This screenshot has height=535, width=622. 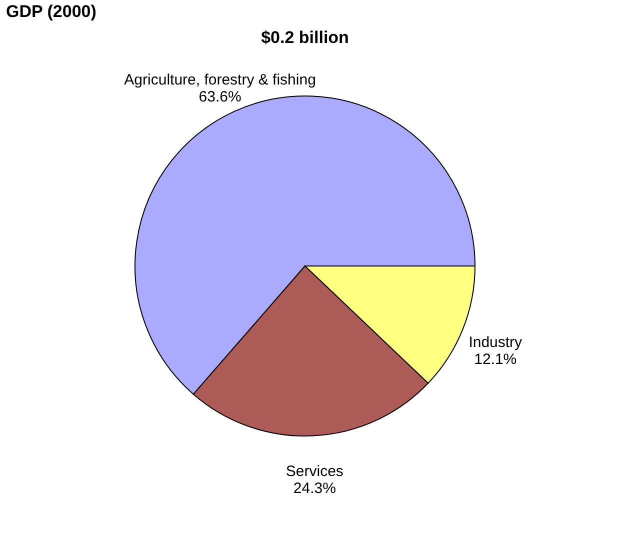 I want to click on data-label: 24.3%, so click(x=314, y=488).